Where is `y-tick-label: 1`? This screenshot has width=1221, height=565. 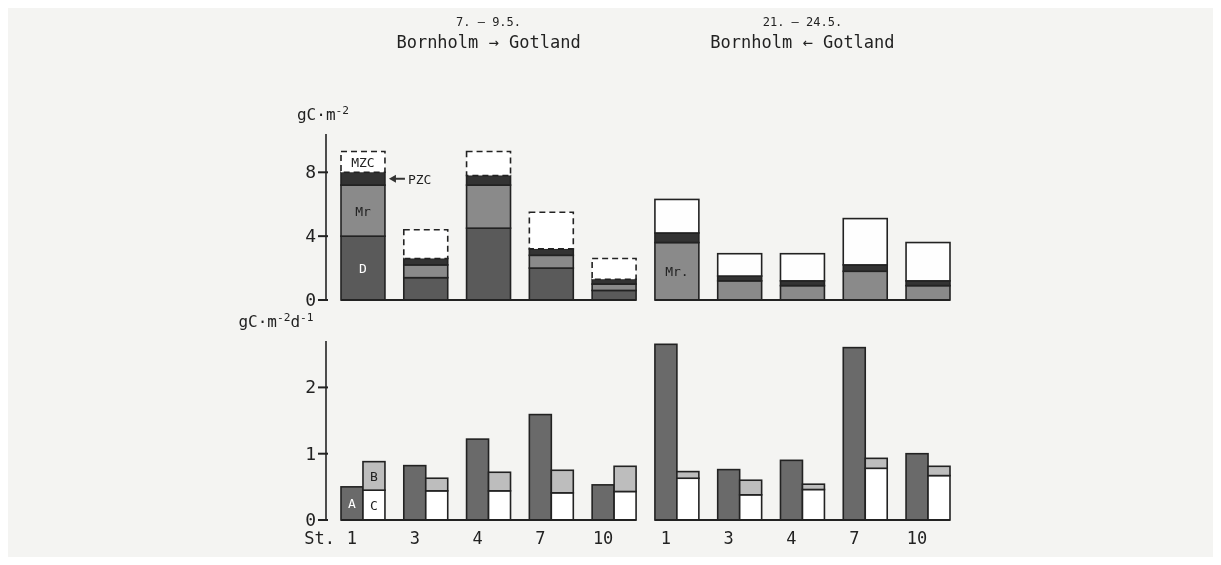 y-tick-label: 1 is located at coordinates (310, 453).